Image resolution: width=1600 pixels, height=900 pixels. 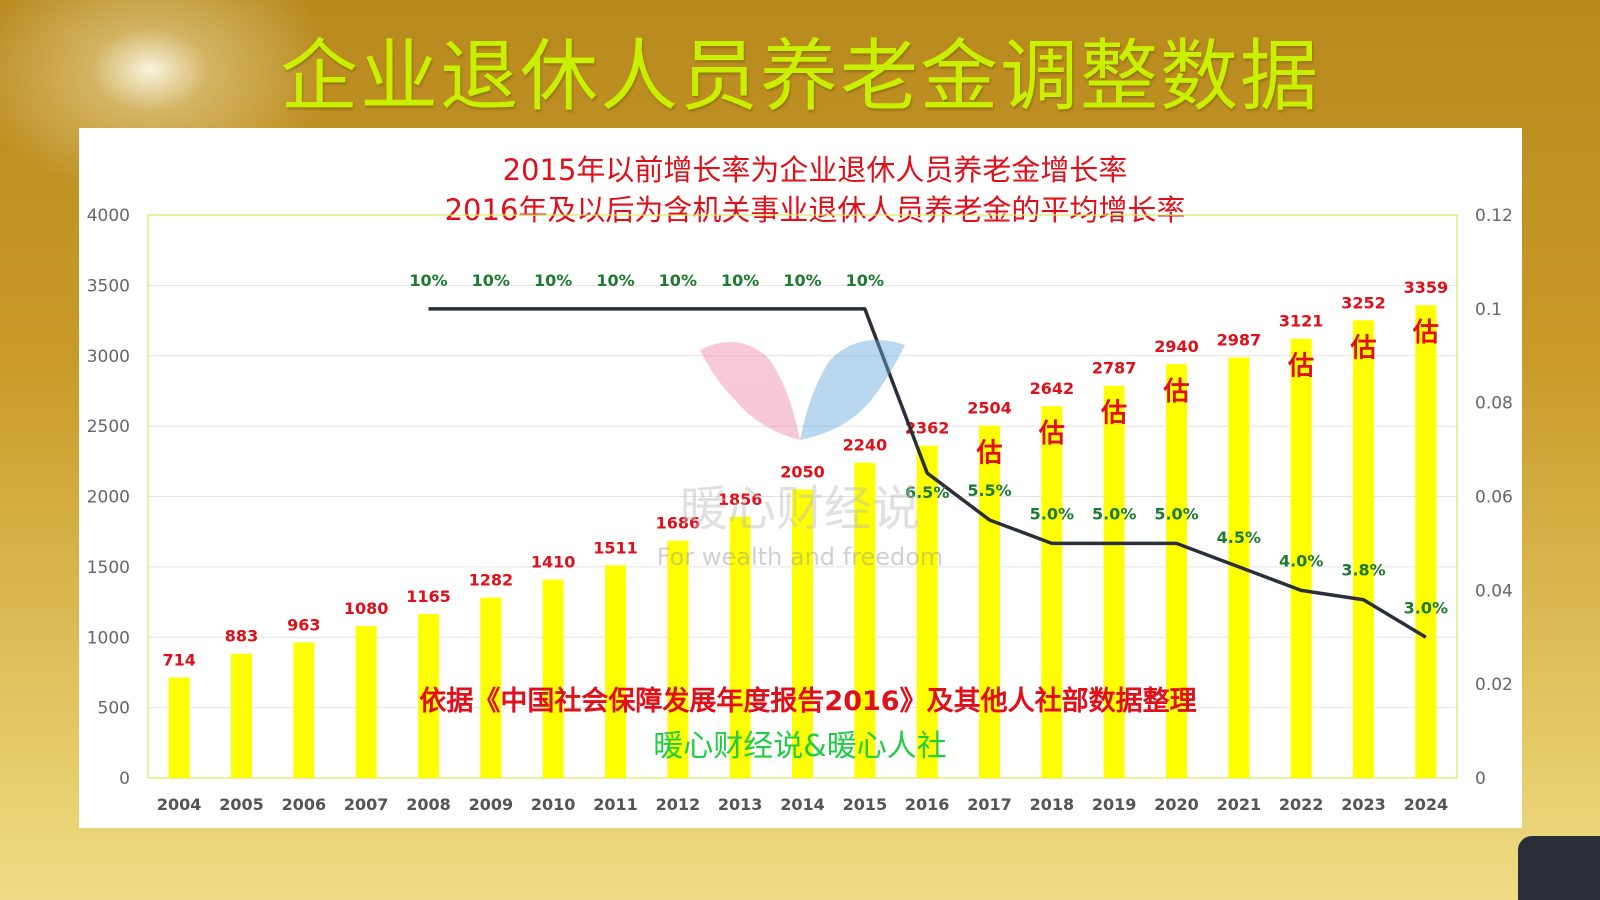 I want to click on x-tick-label: 2009, so click(x=491, y=804).